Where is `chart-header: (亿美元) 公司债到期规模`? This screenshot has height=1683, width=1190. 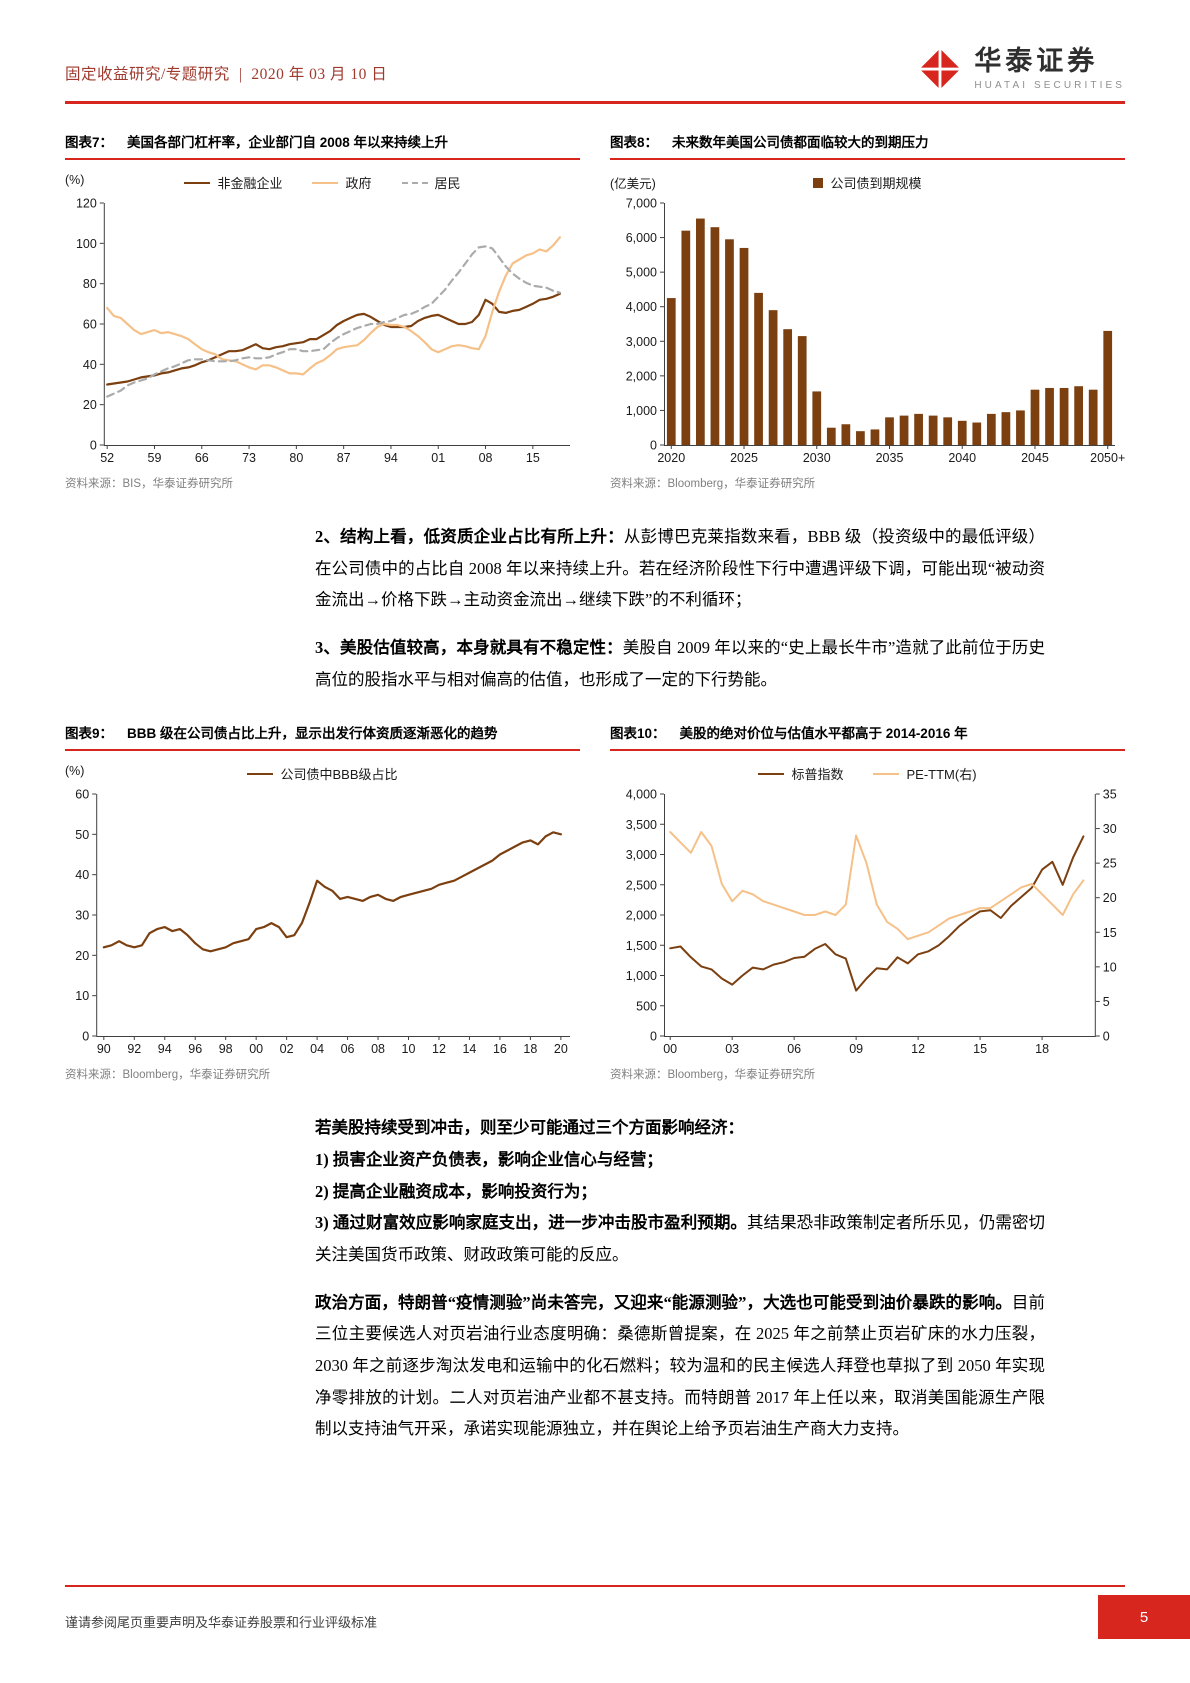 chart-header: (亿美元) 公司债到期规模 is located at coordinates (867, 182).